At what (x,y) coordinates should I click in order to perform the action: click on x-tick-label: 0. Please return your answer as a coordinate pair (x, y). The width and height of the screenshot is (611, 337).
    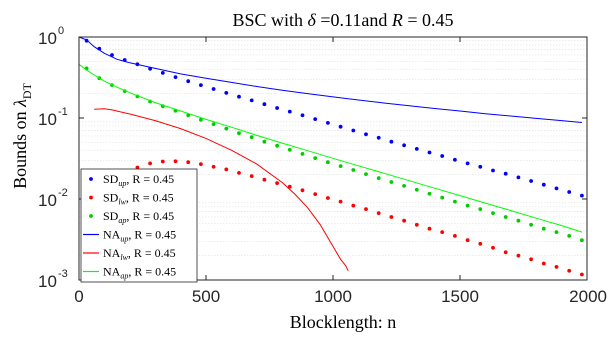
    Looking at the image, I should click on (78, 296).